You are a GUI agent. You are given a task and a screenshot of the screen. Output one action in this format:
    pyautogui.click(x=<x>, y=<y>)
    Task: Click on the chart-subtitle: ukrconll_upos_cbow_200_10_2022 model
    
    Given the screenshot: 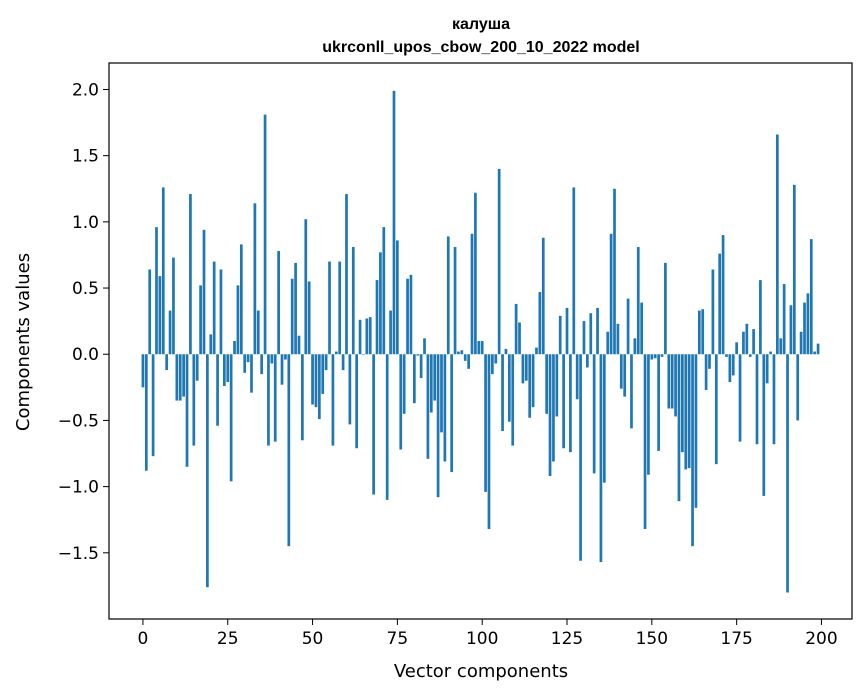 What is the action you would take?
    pyautogui.click(x=480, y=47)
    